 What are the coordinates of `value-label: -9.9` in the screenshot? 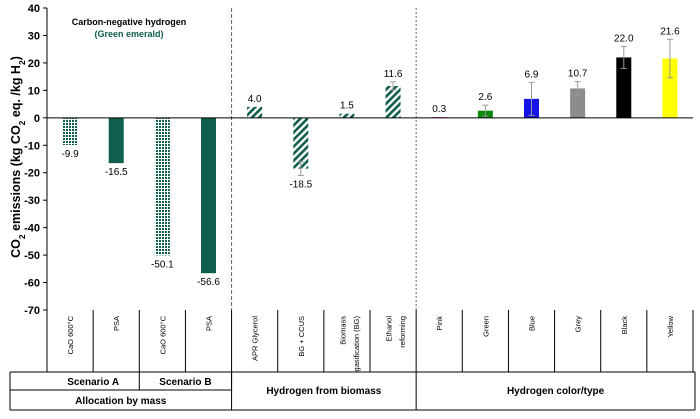 It's located at (70, 154).